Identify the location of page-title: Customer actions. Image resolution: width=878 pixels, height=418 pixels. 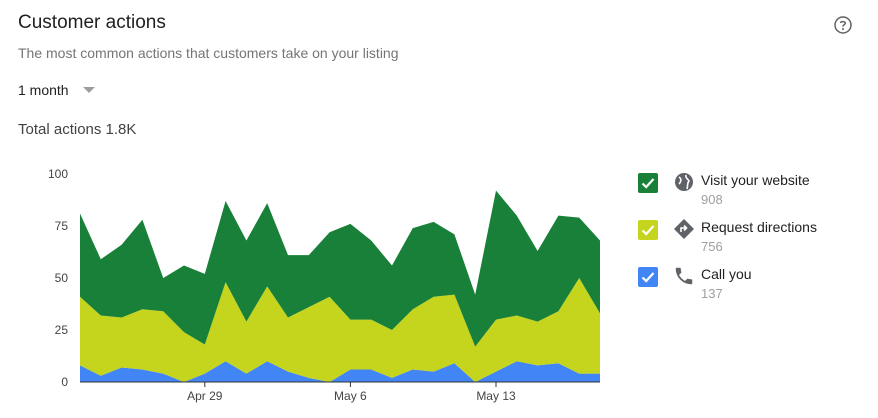
(92, 22).